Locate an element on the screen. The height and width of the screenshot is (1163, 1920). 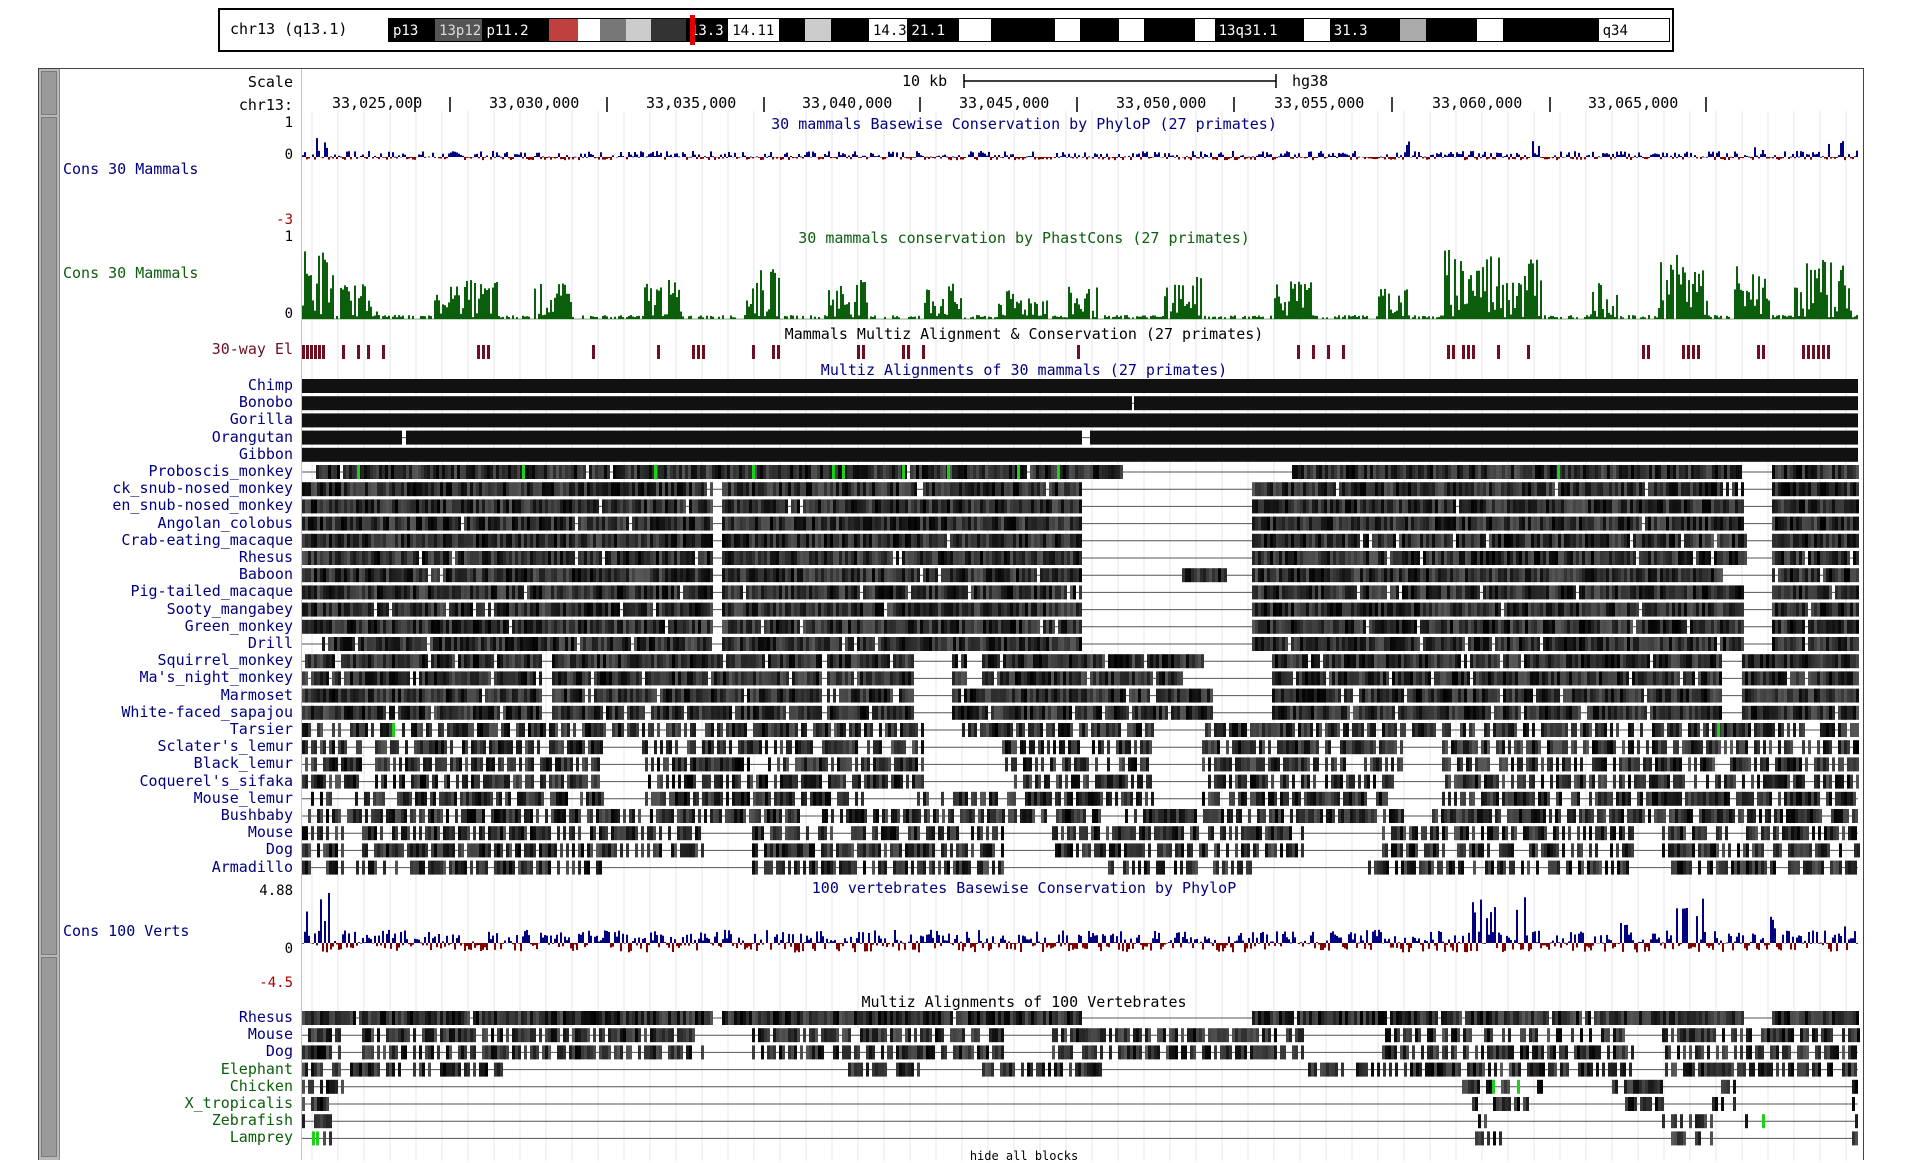
ideogram-band: p13 is located at coordinates (412, 30).